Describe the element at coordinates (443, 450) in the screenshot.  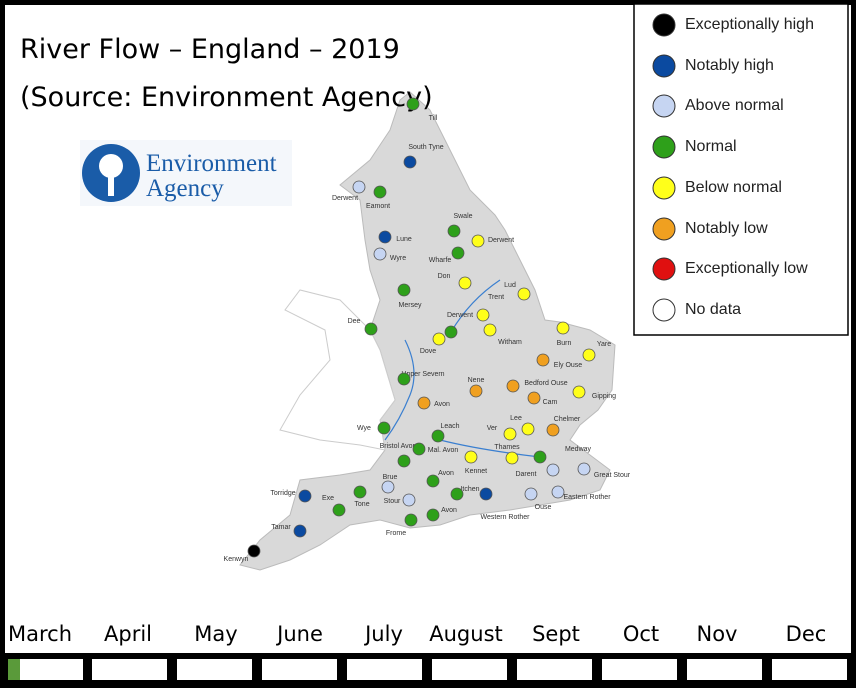
I see `station-label: Mal. Avon` at that location.